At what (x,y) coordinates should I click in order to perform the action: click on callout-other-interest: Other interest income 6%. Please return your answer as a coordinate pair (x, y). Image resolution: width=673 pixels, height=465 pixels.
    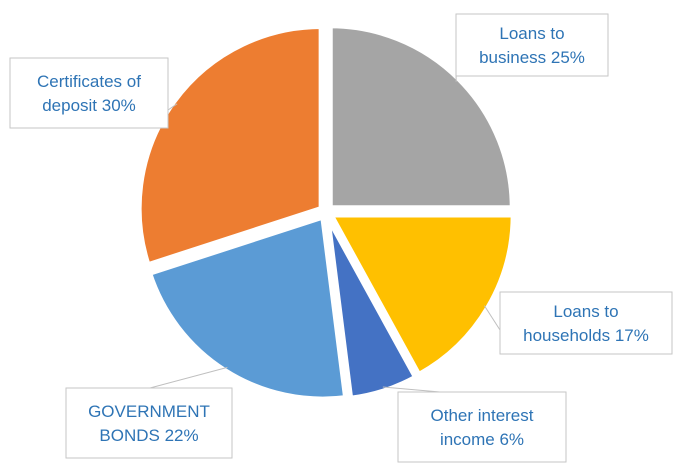
    Looking at the image, I should click on (474, 424).